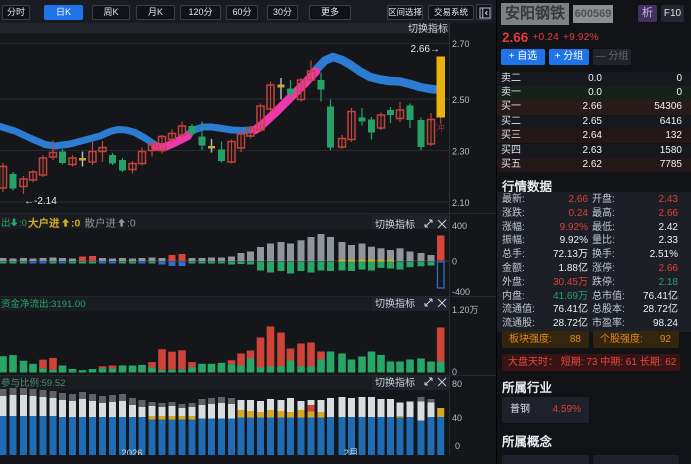 This screenshot has width=691, height=464. What do you see at coordinates (461, 44) in the screenshot?
I see `svg-text: 2.70` at bounding box center [461, 44].